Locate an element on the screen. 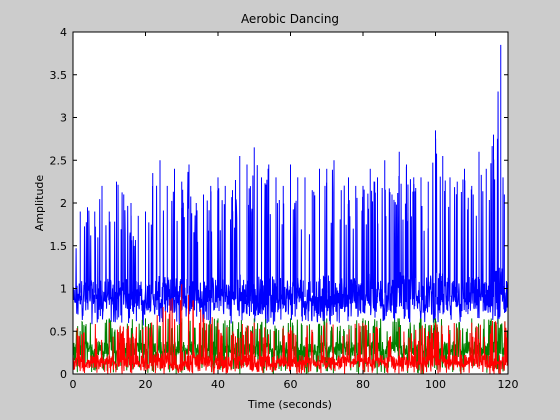 Image resolution: width=560 pixels, height=420 pixels. x-tick-label: 0 is located at coordinates (73, 384).